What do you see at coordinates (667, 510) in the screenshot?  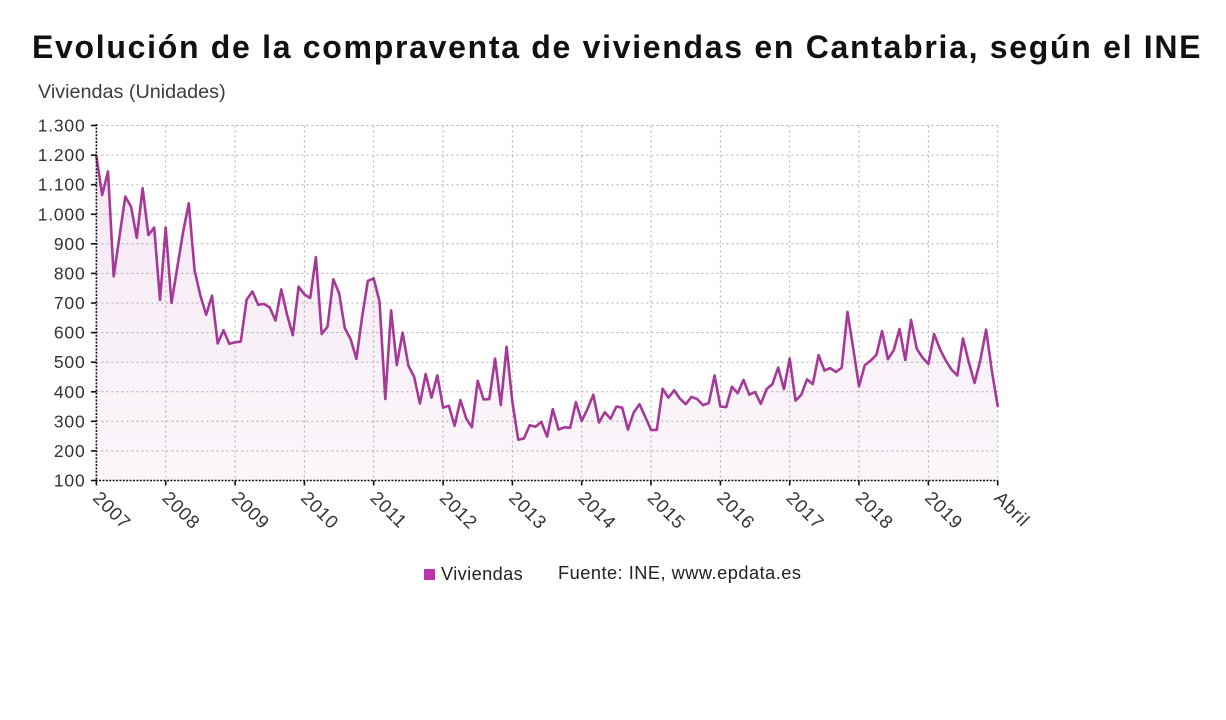 I see `svg-text: 2015` at bounding box center [667, 510].